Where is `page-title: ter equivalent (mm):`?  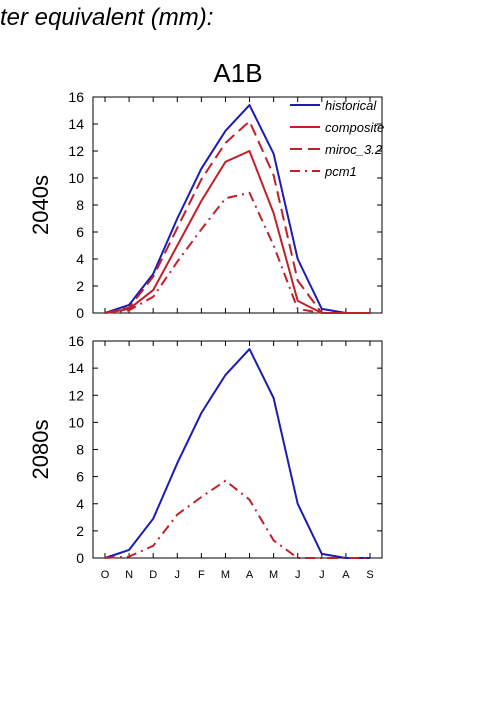
page-title: ter equivalent (mm): is located at coordinates (107, 17).